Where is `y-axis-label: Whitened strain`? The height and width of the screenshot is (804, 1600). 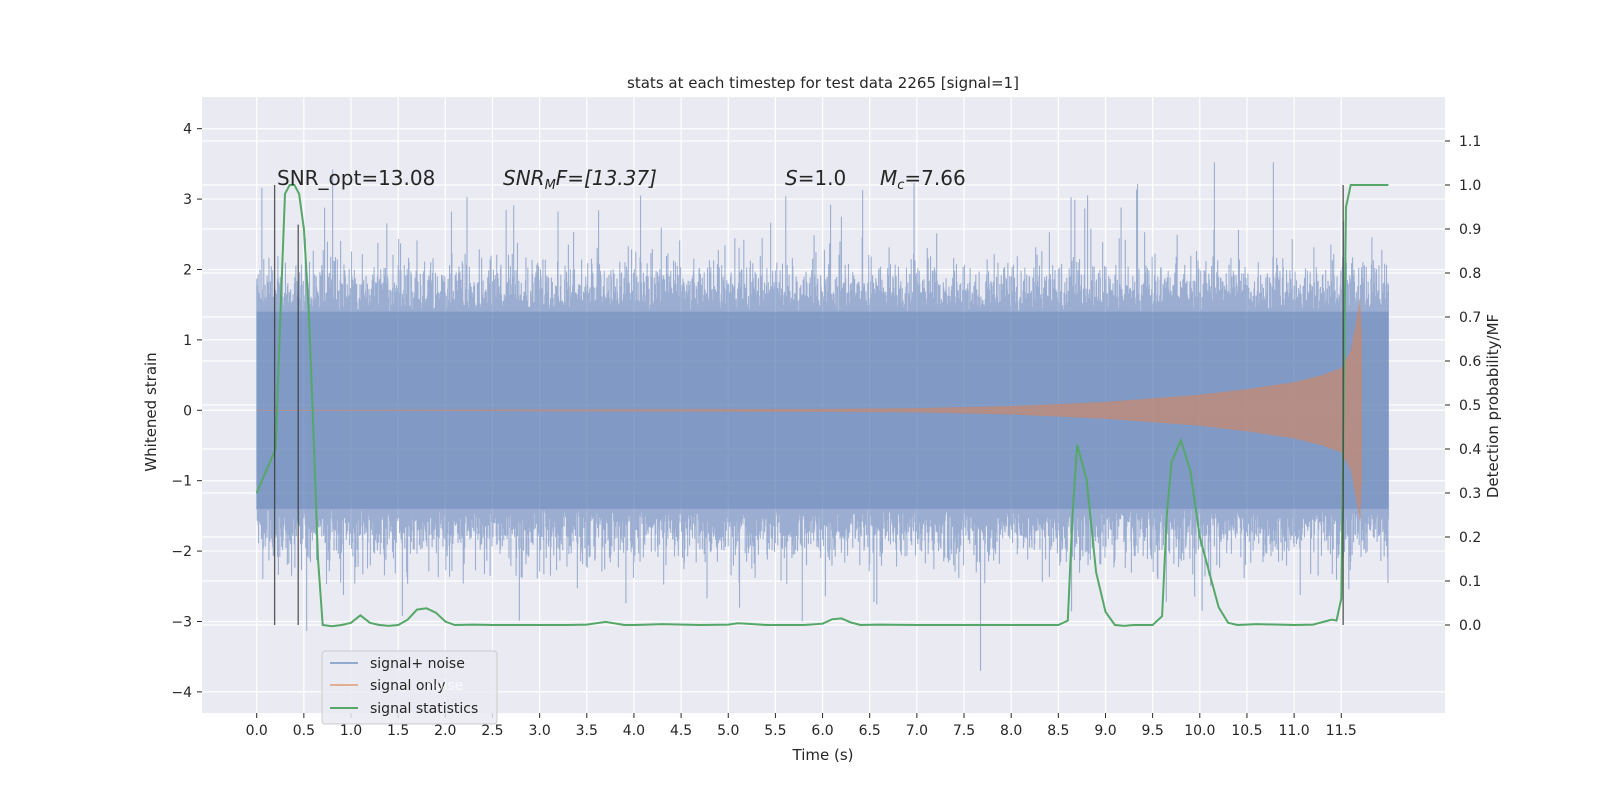 y-axis-label: Whitened strain is located at coordinates (151, 411).